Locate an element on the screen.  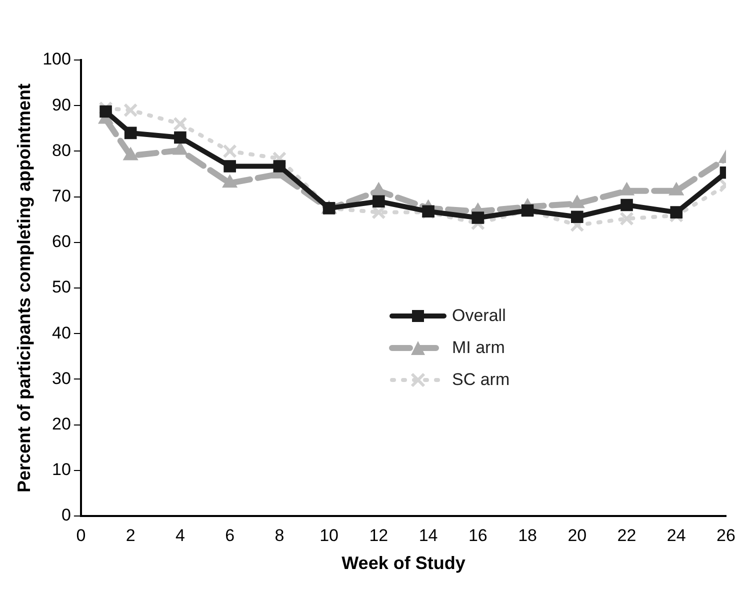
x-axis-title: Week of Study is located at coordinates (404, 563).